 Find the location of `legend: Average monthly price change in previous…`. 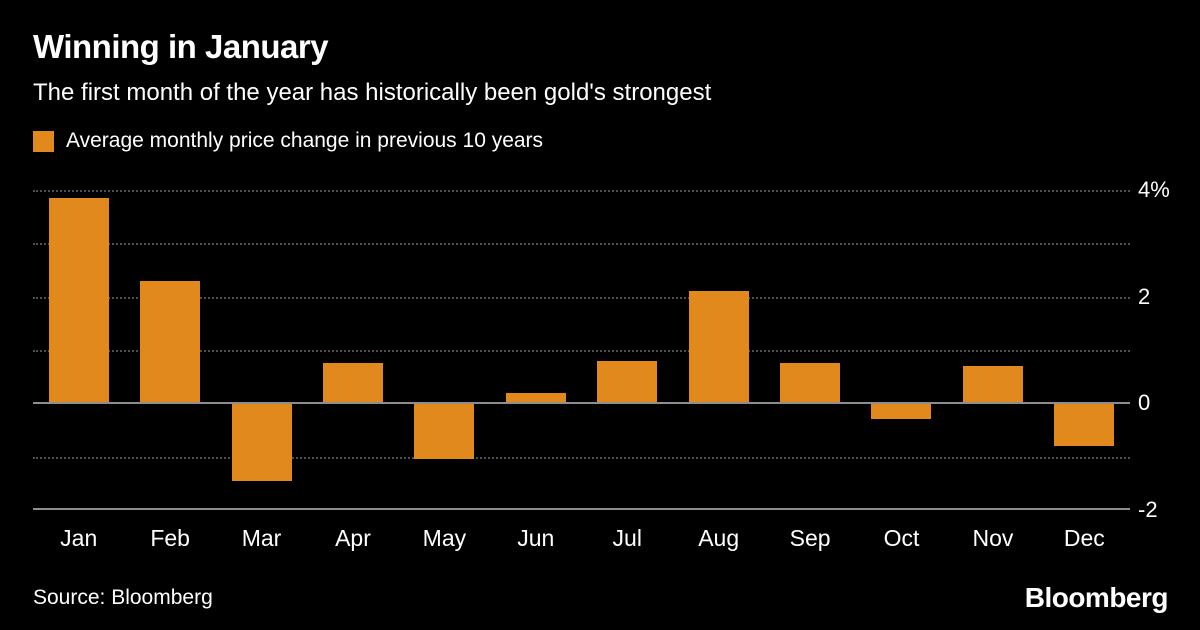

legend: Average monthly price change in previous… is located at coordinates (288, 141).